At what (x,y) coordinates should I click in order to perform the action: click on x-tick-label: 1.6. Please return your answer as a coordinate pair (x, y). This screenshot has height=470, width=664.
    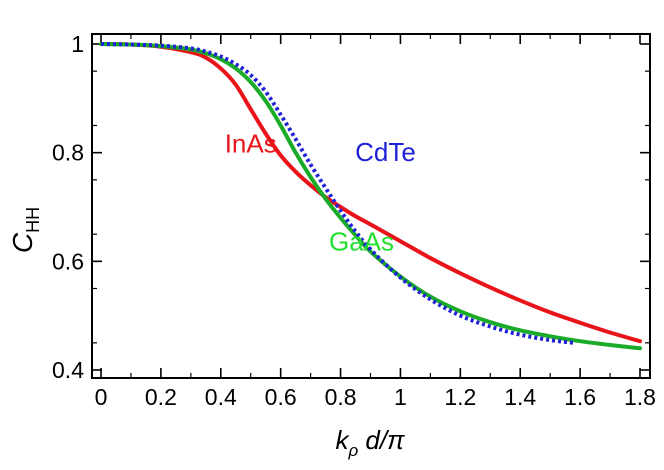
    Looking at the image, I should click on (580, 397).